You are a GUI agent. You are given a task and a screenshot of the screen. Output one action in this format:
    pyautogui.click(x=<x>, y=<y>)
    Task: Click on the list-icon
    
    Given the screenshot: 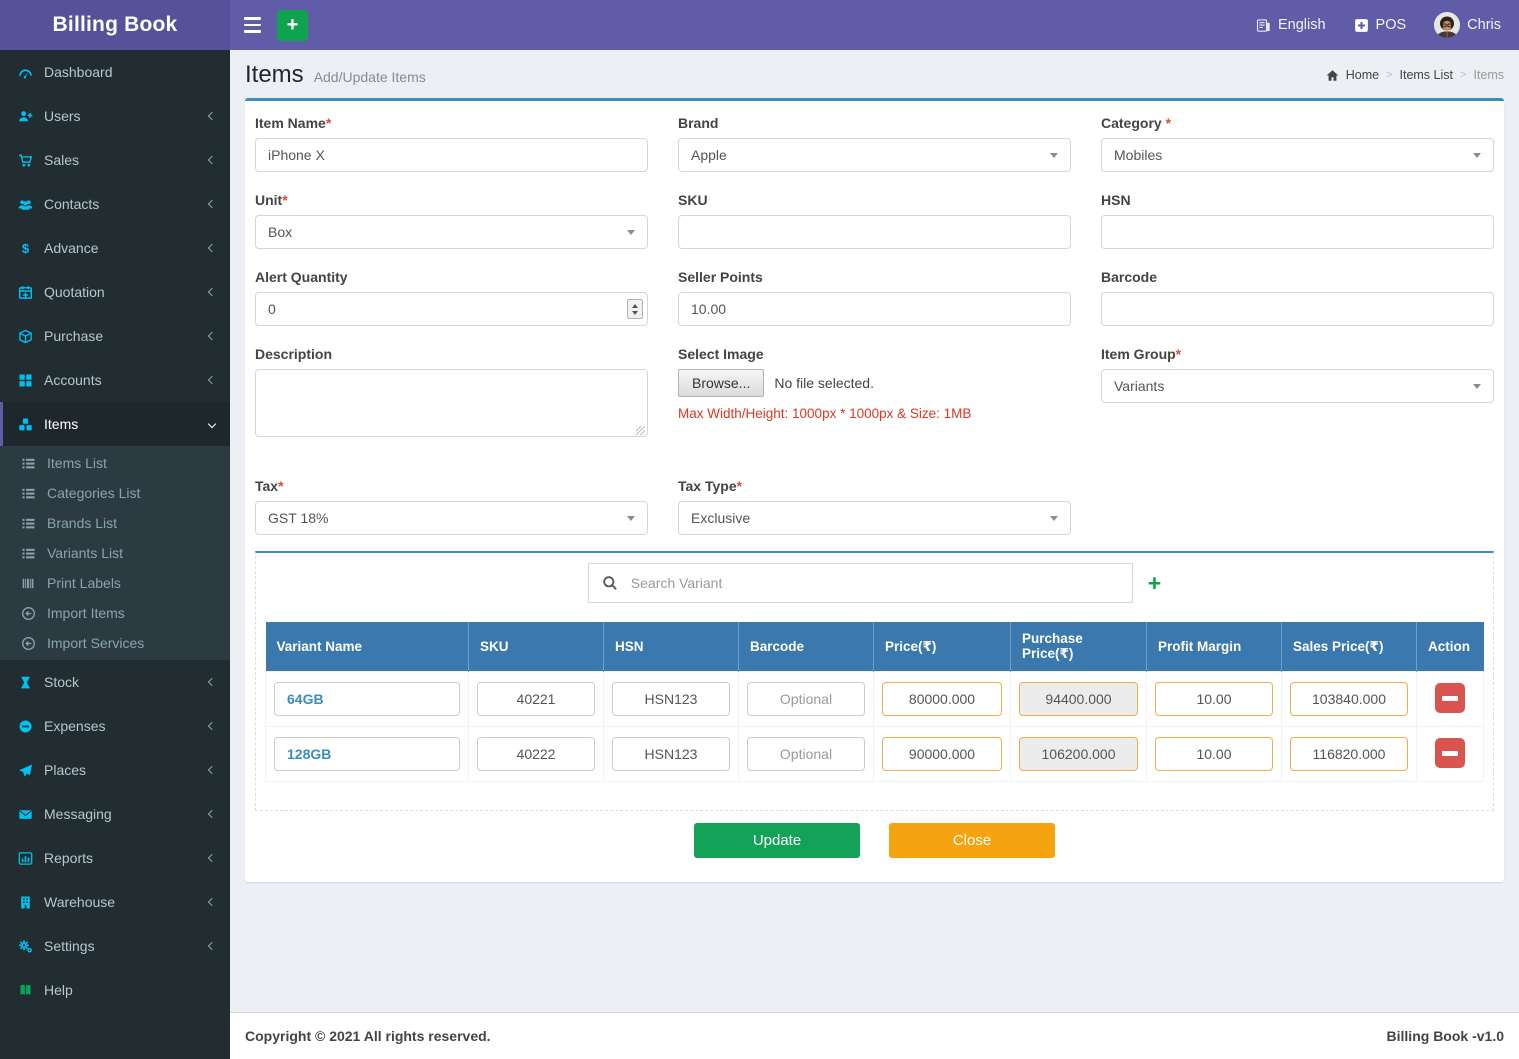 What is the action you would take?
    pyautogui.click(x=28, y=523)
    